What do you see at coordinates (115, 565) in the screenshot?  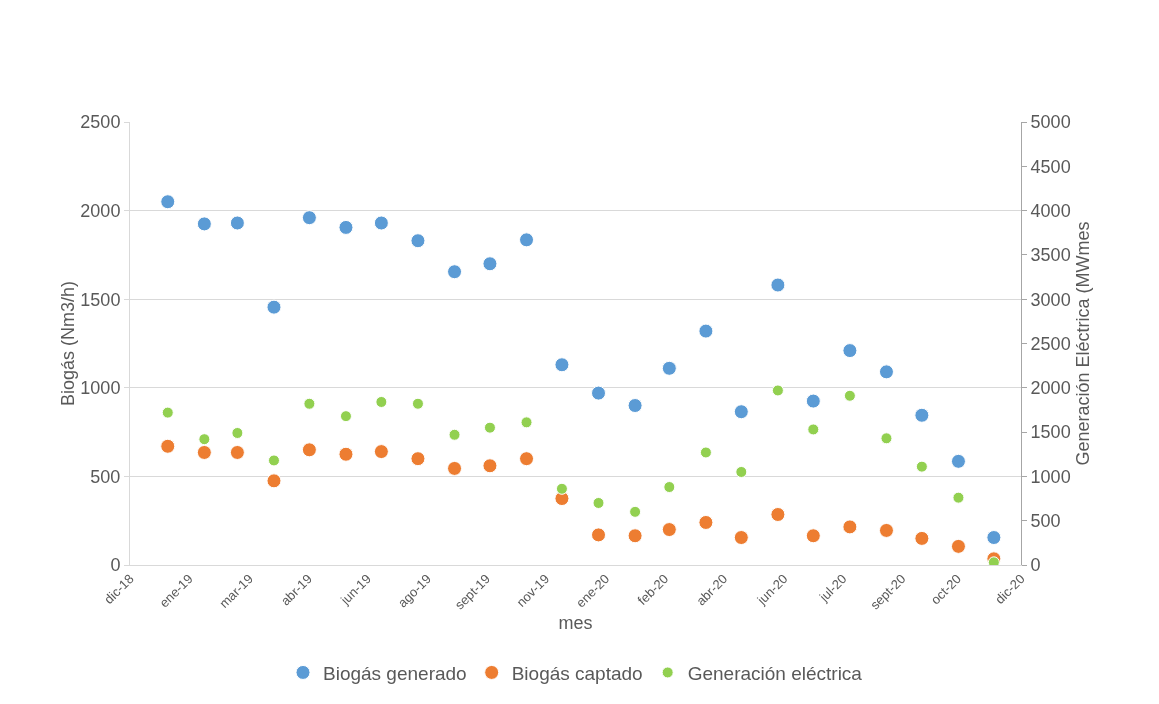 I see `y-tick-label: 0` at bounding box center [115, 565].